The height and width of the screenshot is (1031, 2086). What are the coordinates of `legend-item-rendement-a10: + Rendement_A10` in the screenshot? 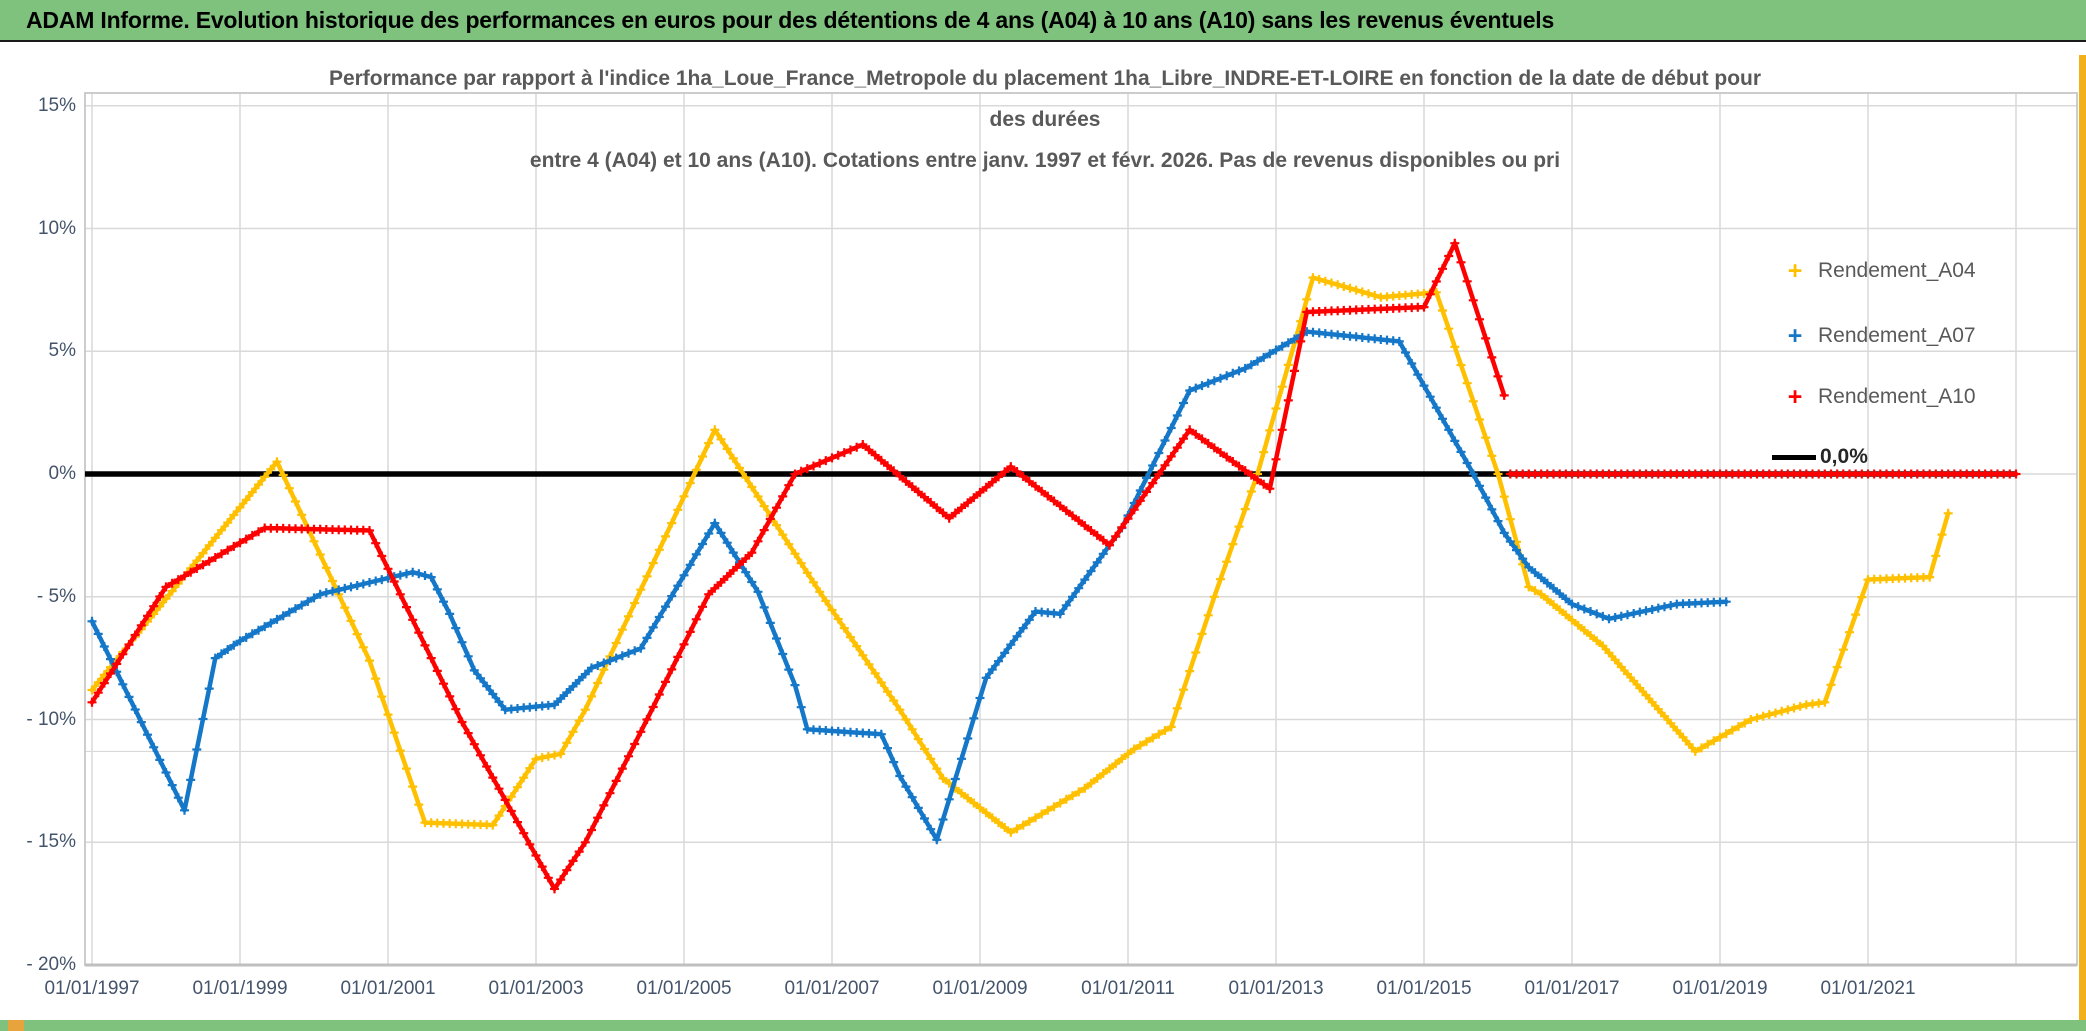 It's located at (1874, 397).